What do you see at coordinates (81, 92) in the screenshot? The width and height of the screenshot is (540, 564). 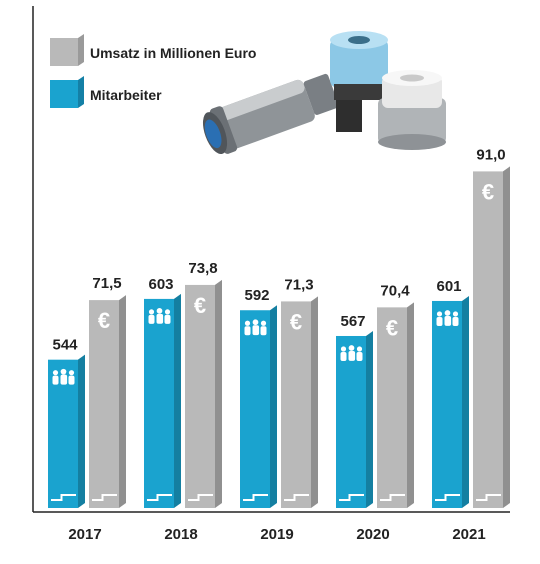 I see `legend-swatch-mitarbeiter-side` at bounding box center [81, 92].